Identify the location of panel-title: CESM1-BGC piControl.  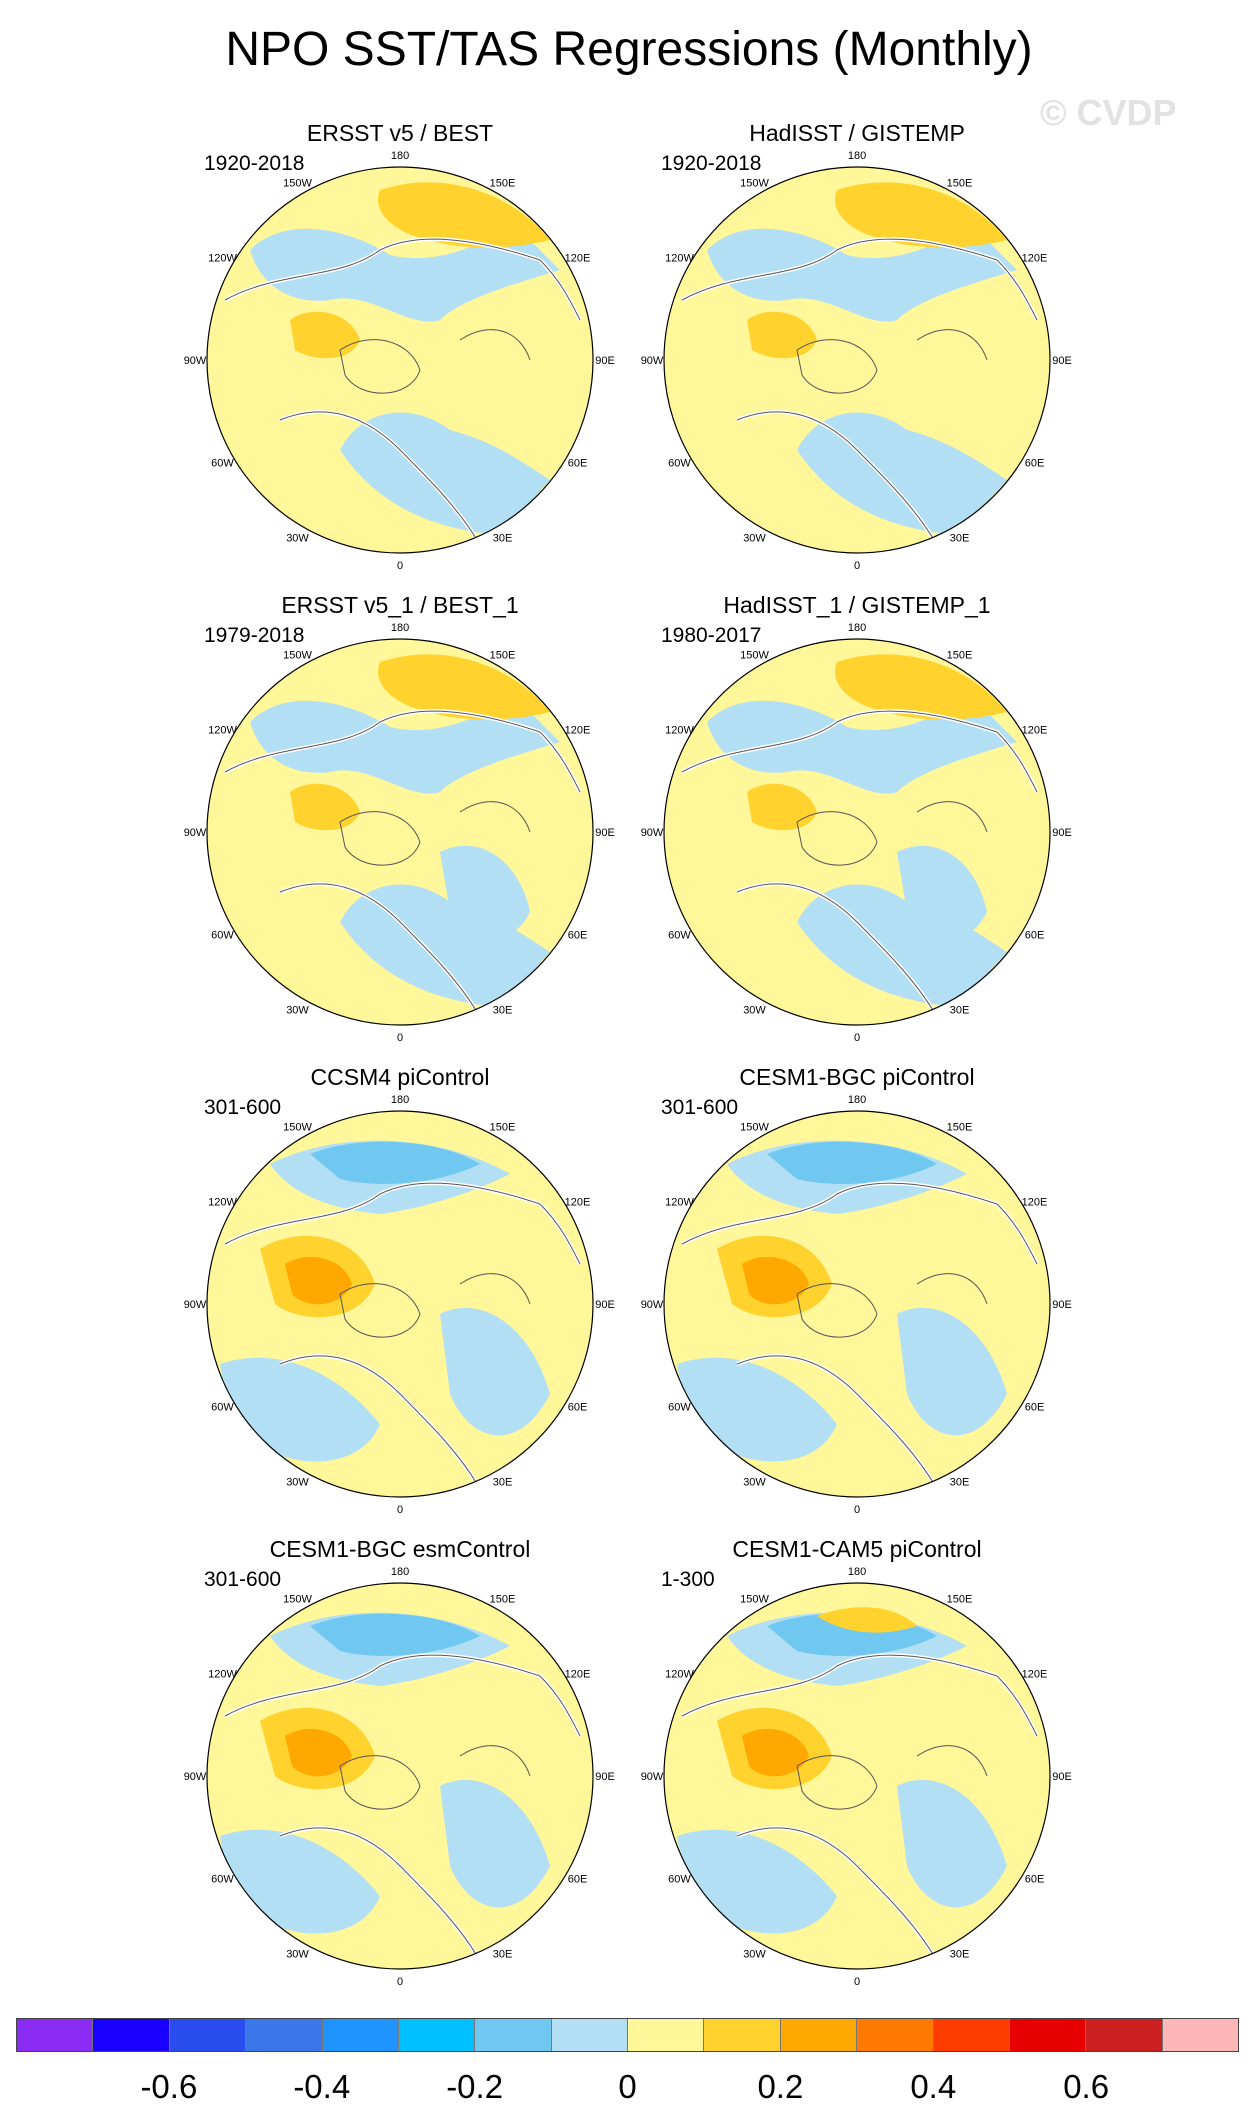
(857, 1077).